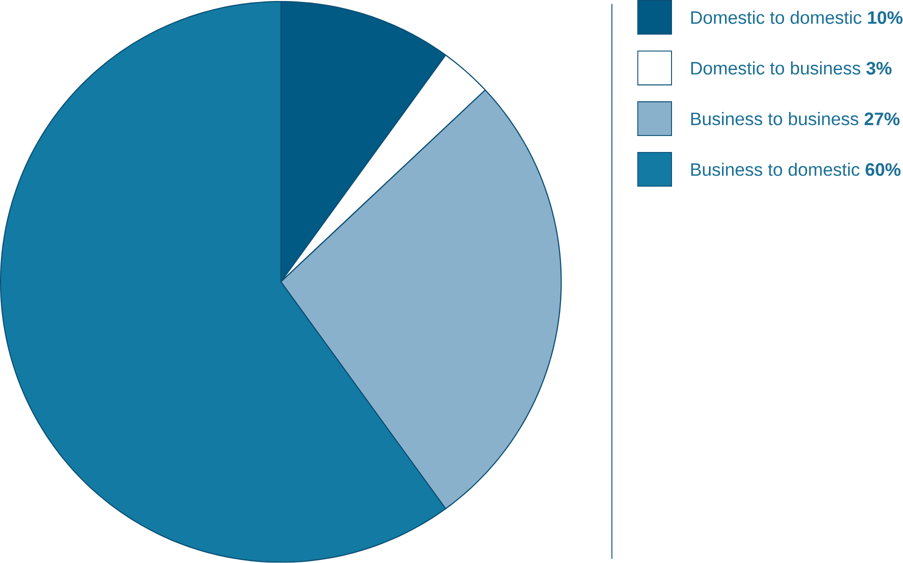 The height and width of the screenshot is (563, 903). Describe the element at coordinates (775, 68) in the screenshot. I see `legend-label: Domestic to business` at that location.